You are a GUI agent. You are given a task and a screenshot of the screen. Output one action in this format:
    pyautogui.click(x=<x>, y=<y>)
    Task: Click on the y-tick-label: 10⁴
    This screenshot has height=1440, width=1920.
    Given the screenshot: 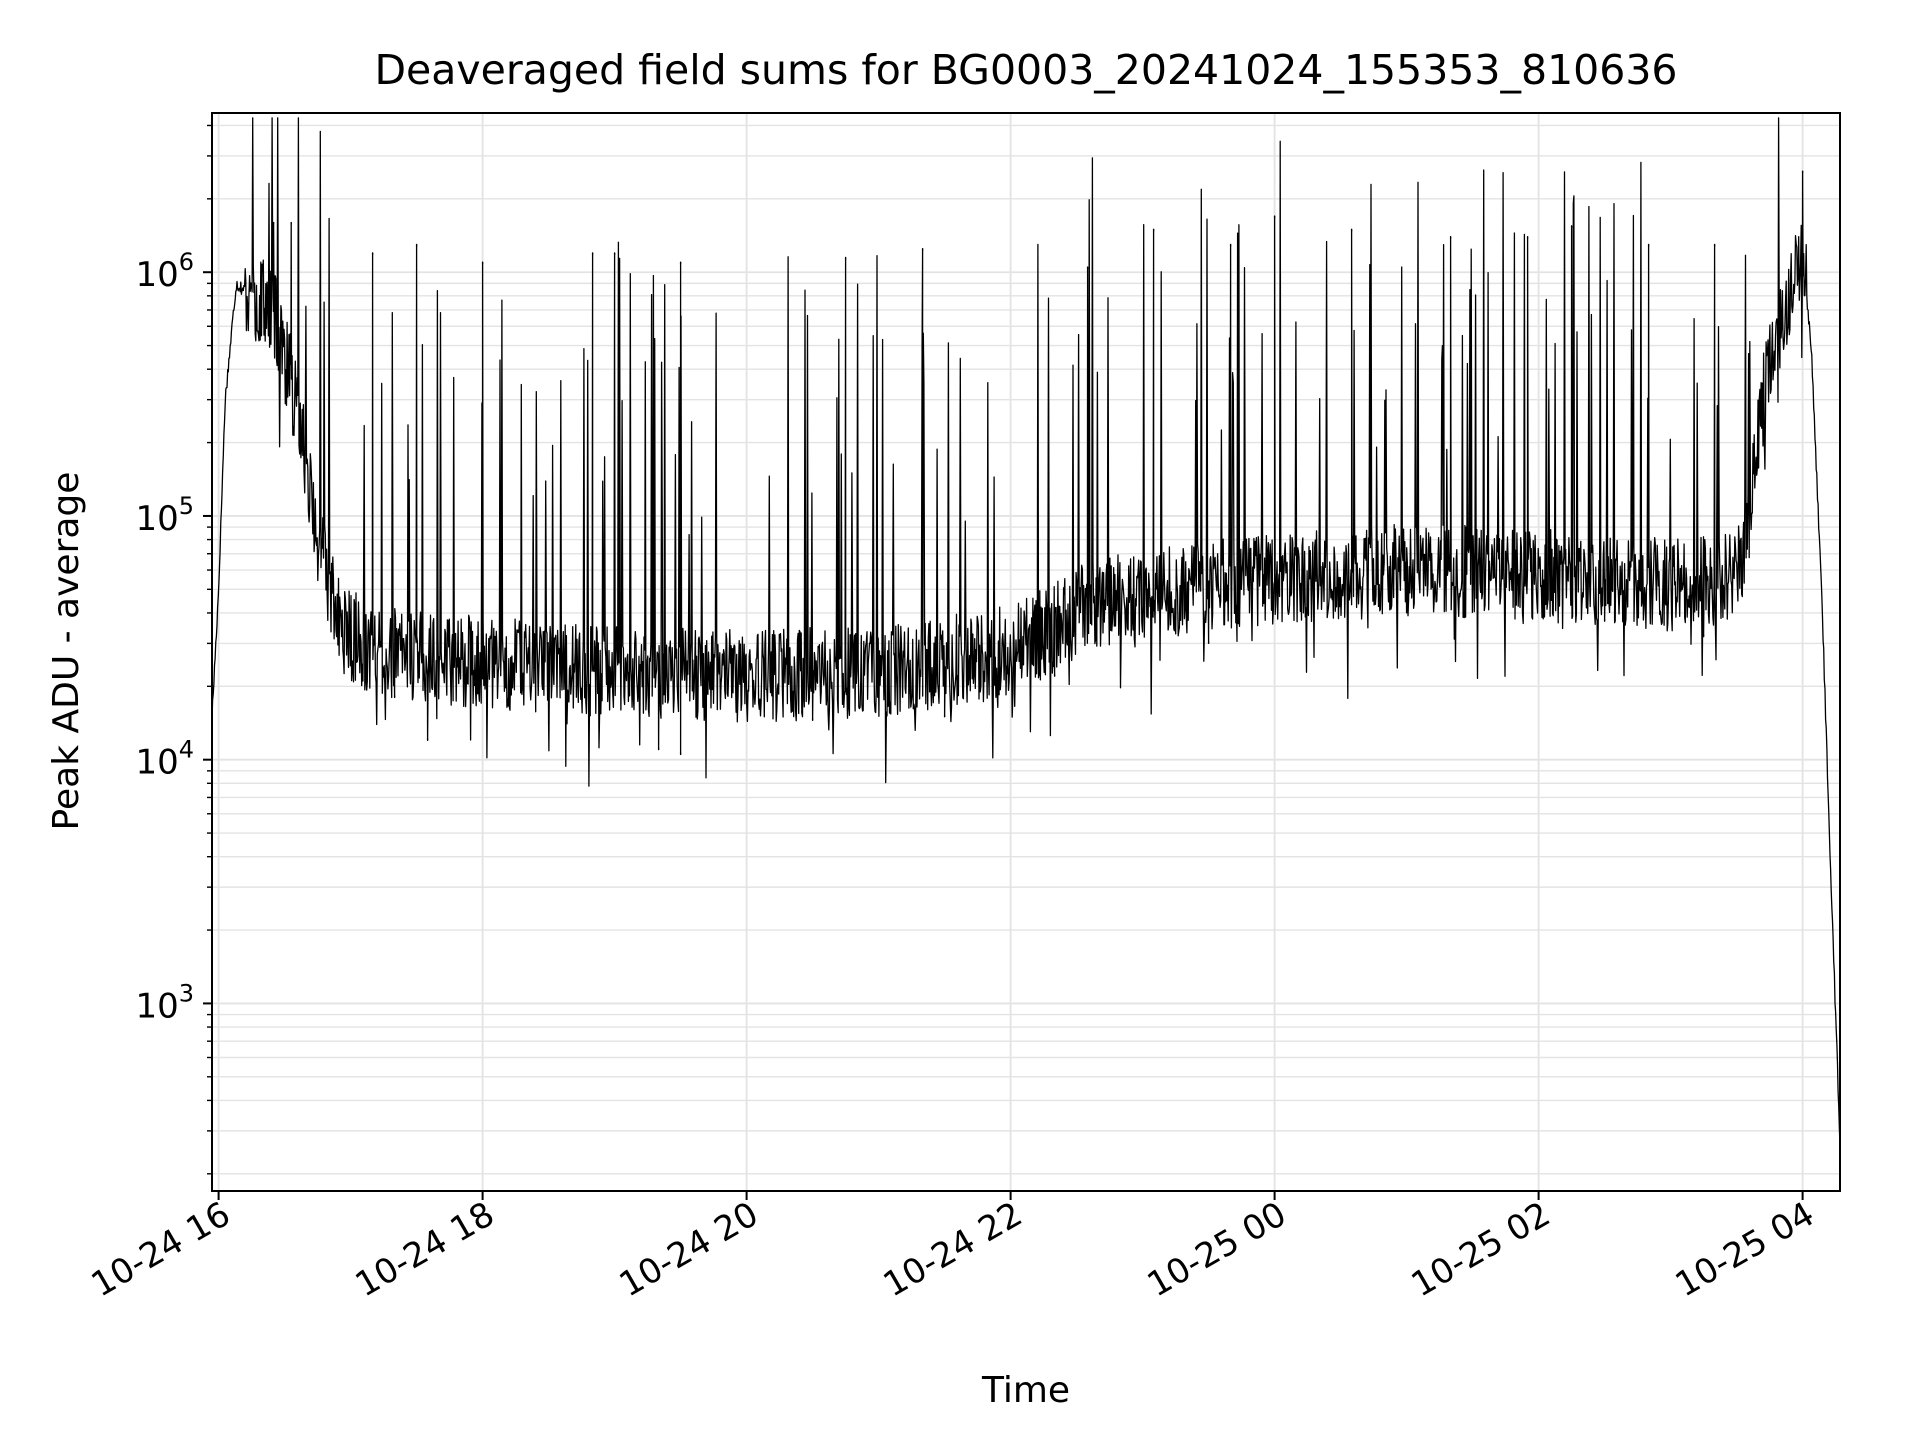 What is the action you would take?
    pyautogui.click(x=164, y=759)
    